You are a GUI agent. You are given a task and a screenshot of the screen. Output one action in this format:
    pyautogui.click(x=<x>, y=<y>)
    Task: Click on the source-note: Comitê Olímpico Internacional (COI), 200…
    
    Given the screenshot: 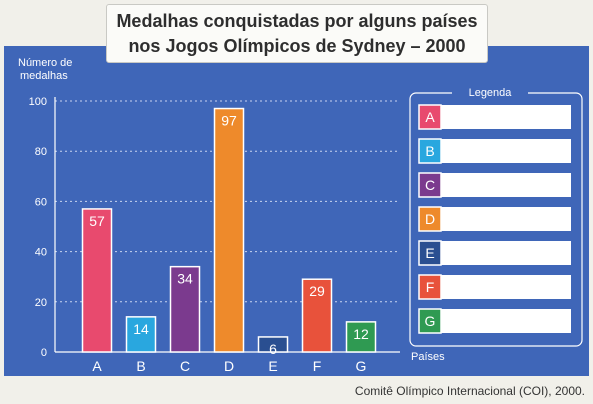 What is the action you would take?
    pyautogui.click(x=469, y=391)
    